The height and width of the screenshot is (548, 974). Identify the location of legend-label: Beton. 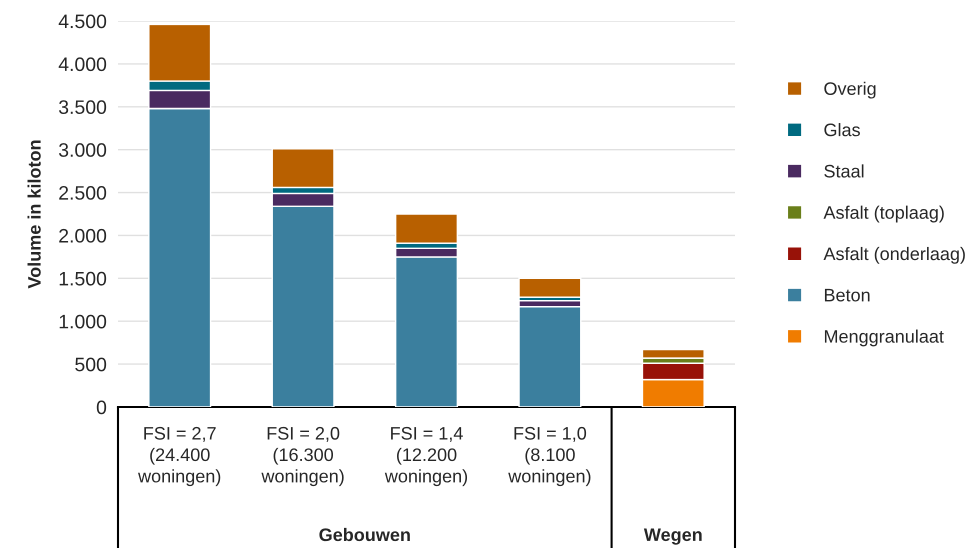
(847, 295).